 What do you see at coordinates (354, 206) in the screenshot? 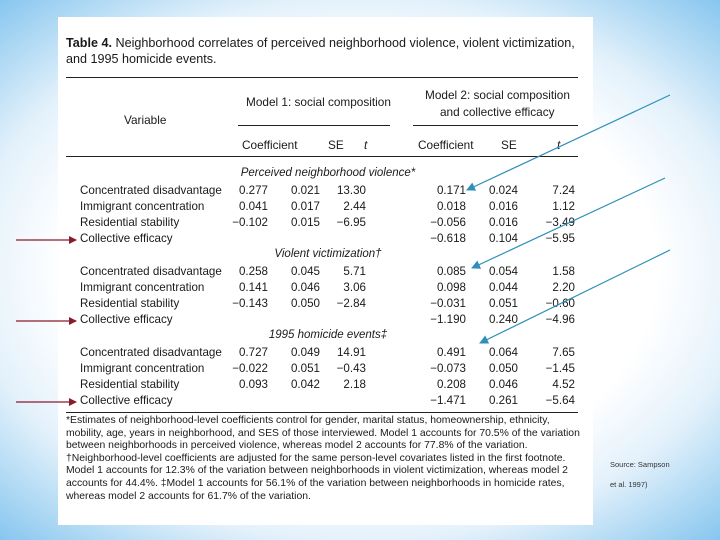
I see `cell-m1-t: 2.44` at bounding box center [354, 206].